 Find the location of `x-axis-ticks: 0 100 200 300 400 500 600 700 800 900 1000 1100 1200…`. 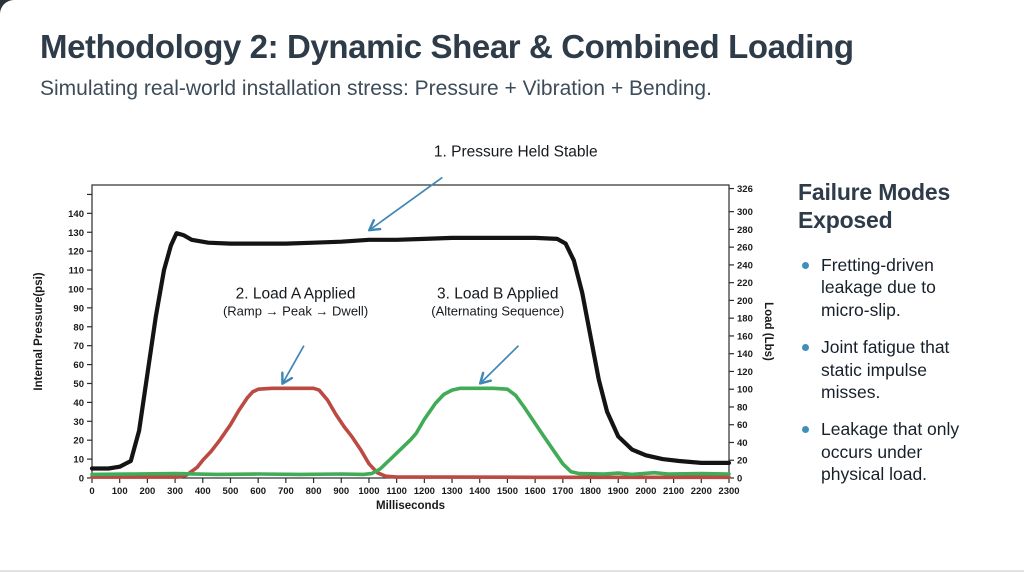

x-axis-ticks: 0 100 200 300 400 500 600 700 800 900 1000 1100 1200… is located at coordinates (414, 487).